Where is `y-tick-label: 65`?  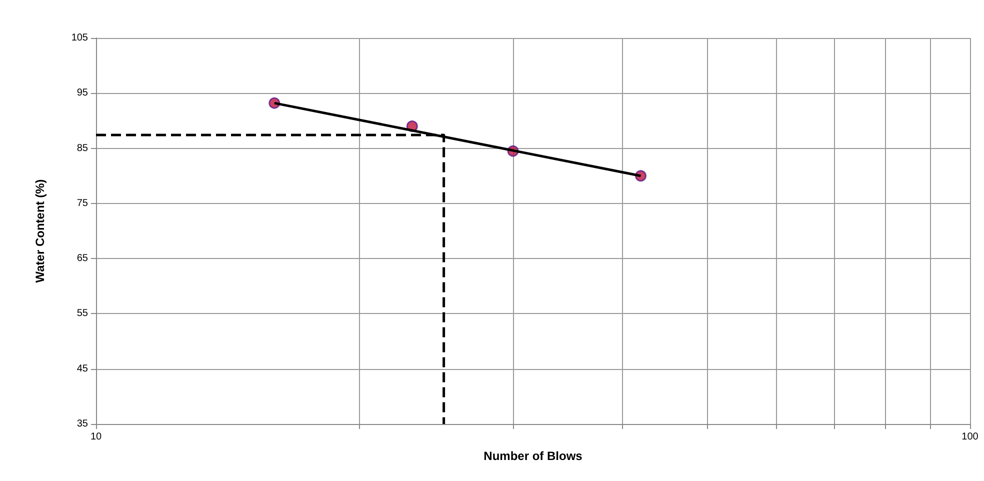
y-tick-label: 65 is located at coordinates (82, 258).